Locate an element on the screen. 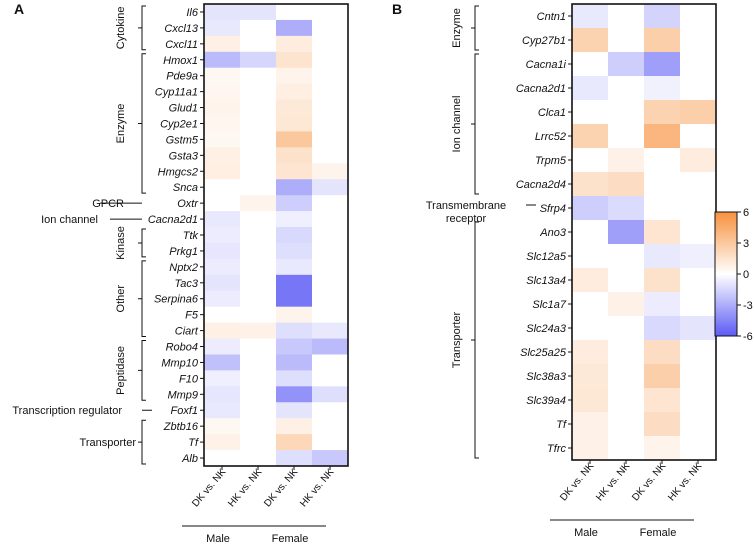 Image resolution: width=754 pixels, height=545 pixels. colorbar-tick-label: 3 is located at coordinates (746, 244).